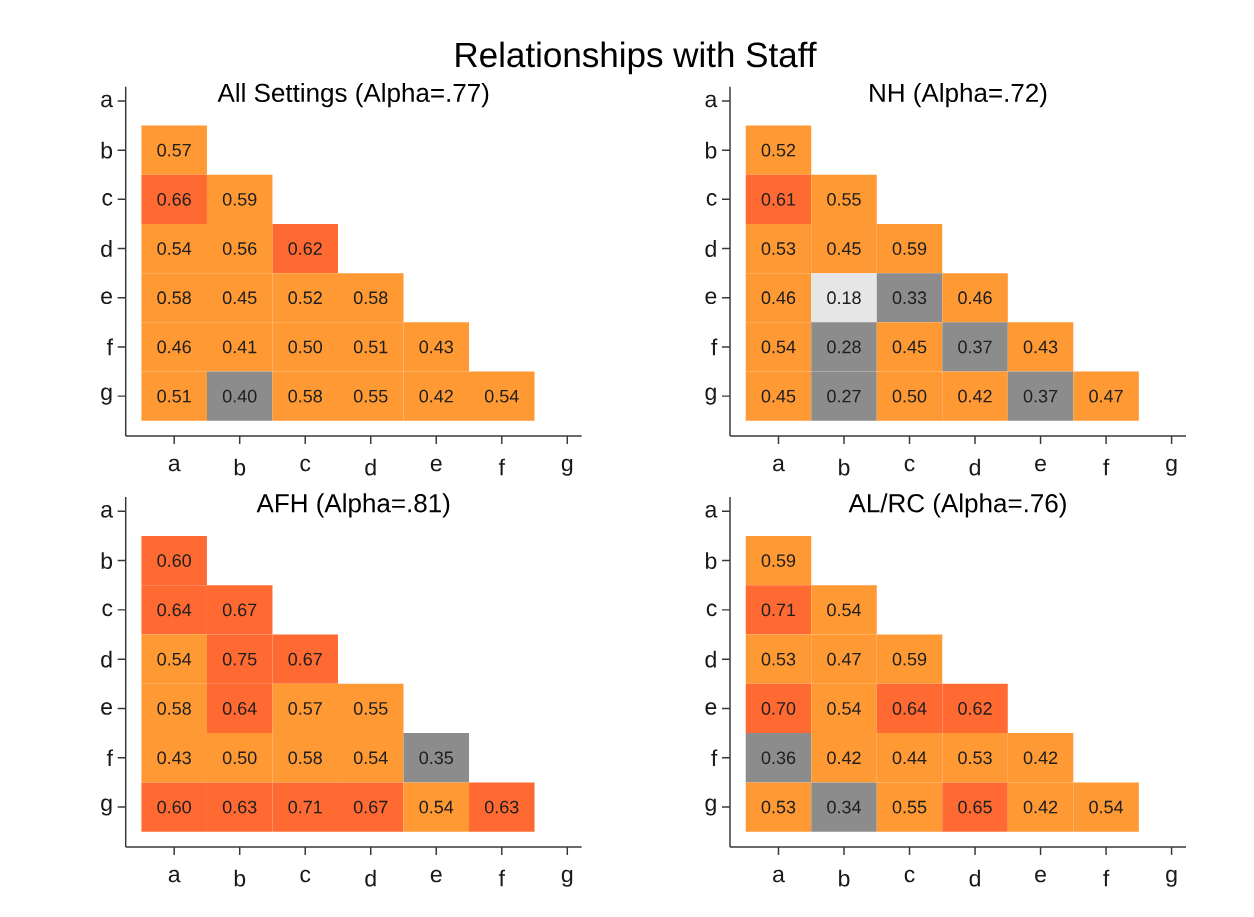 This screenshot has height=917, width=1254. Describe the element at coordinates (844, 298) in the screenshot. I see `data-label: 0.18` at that location.